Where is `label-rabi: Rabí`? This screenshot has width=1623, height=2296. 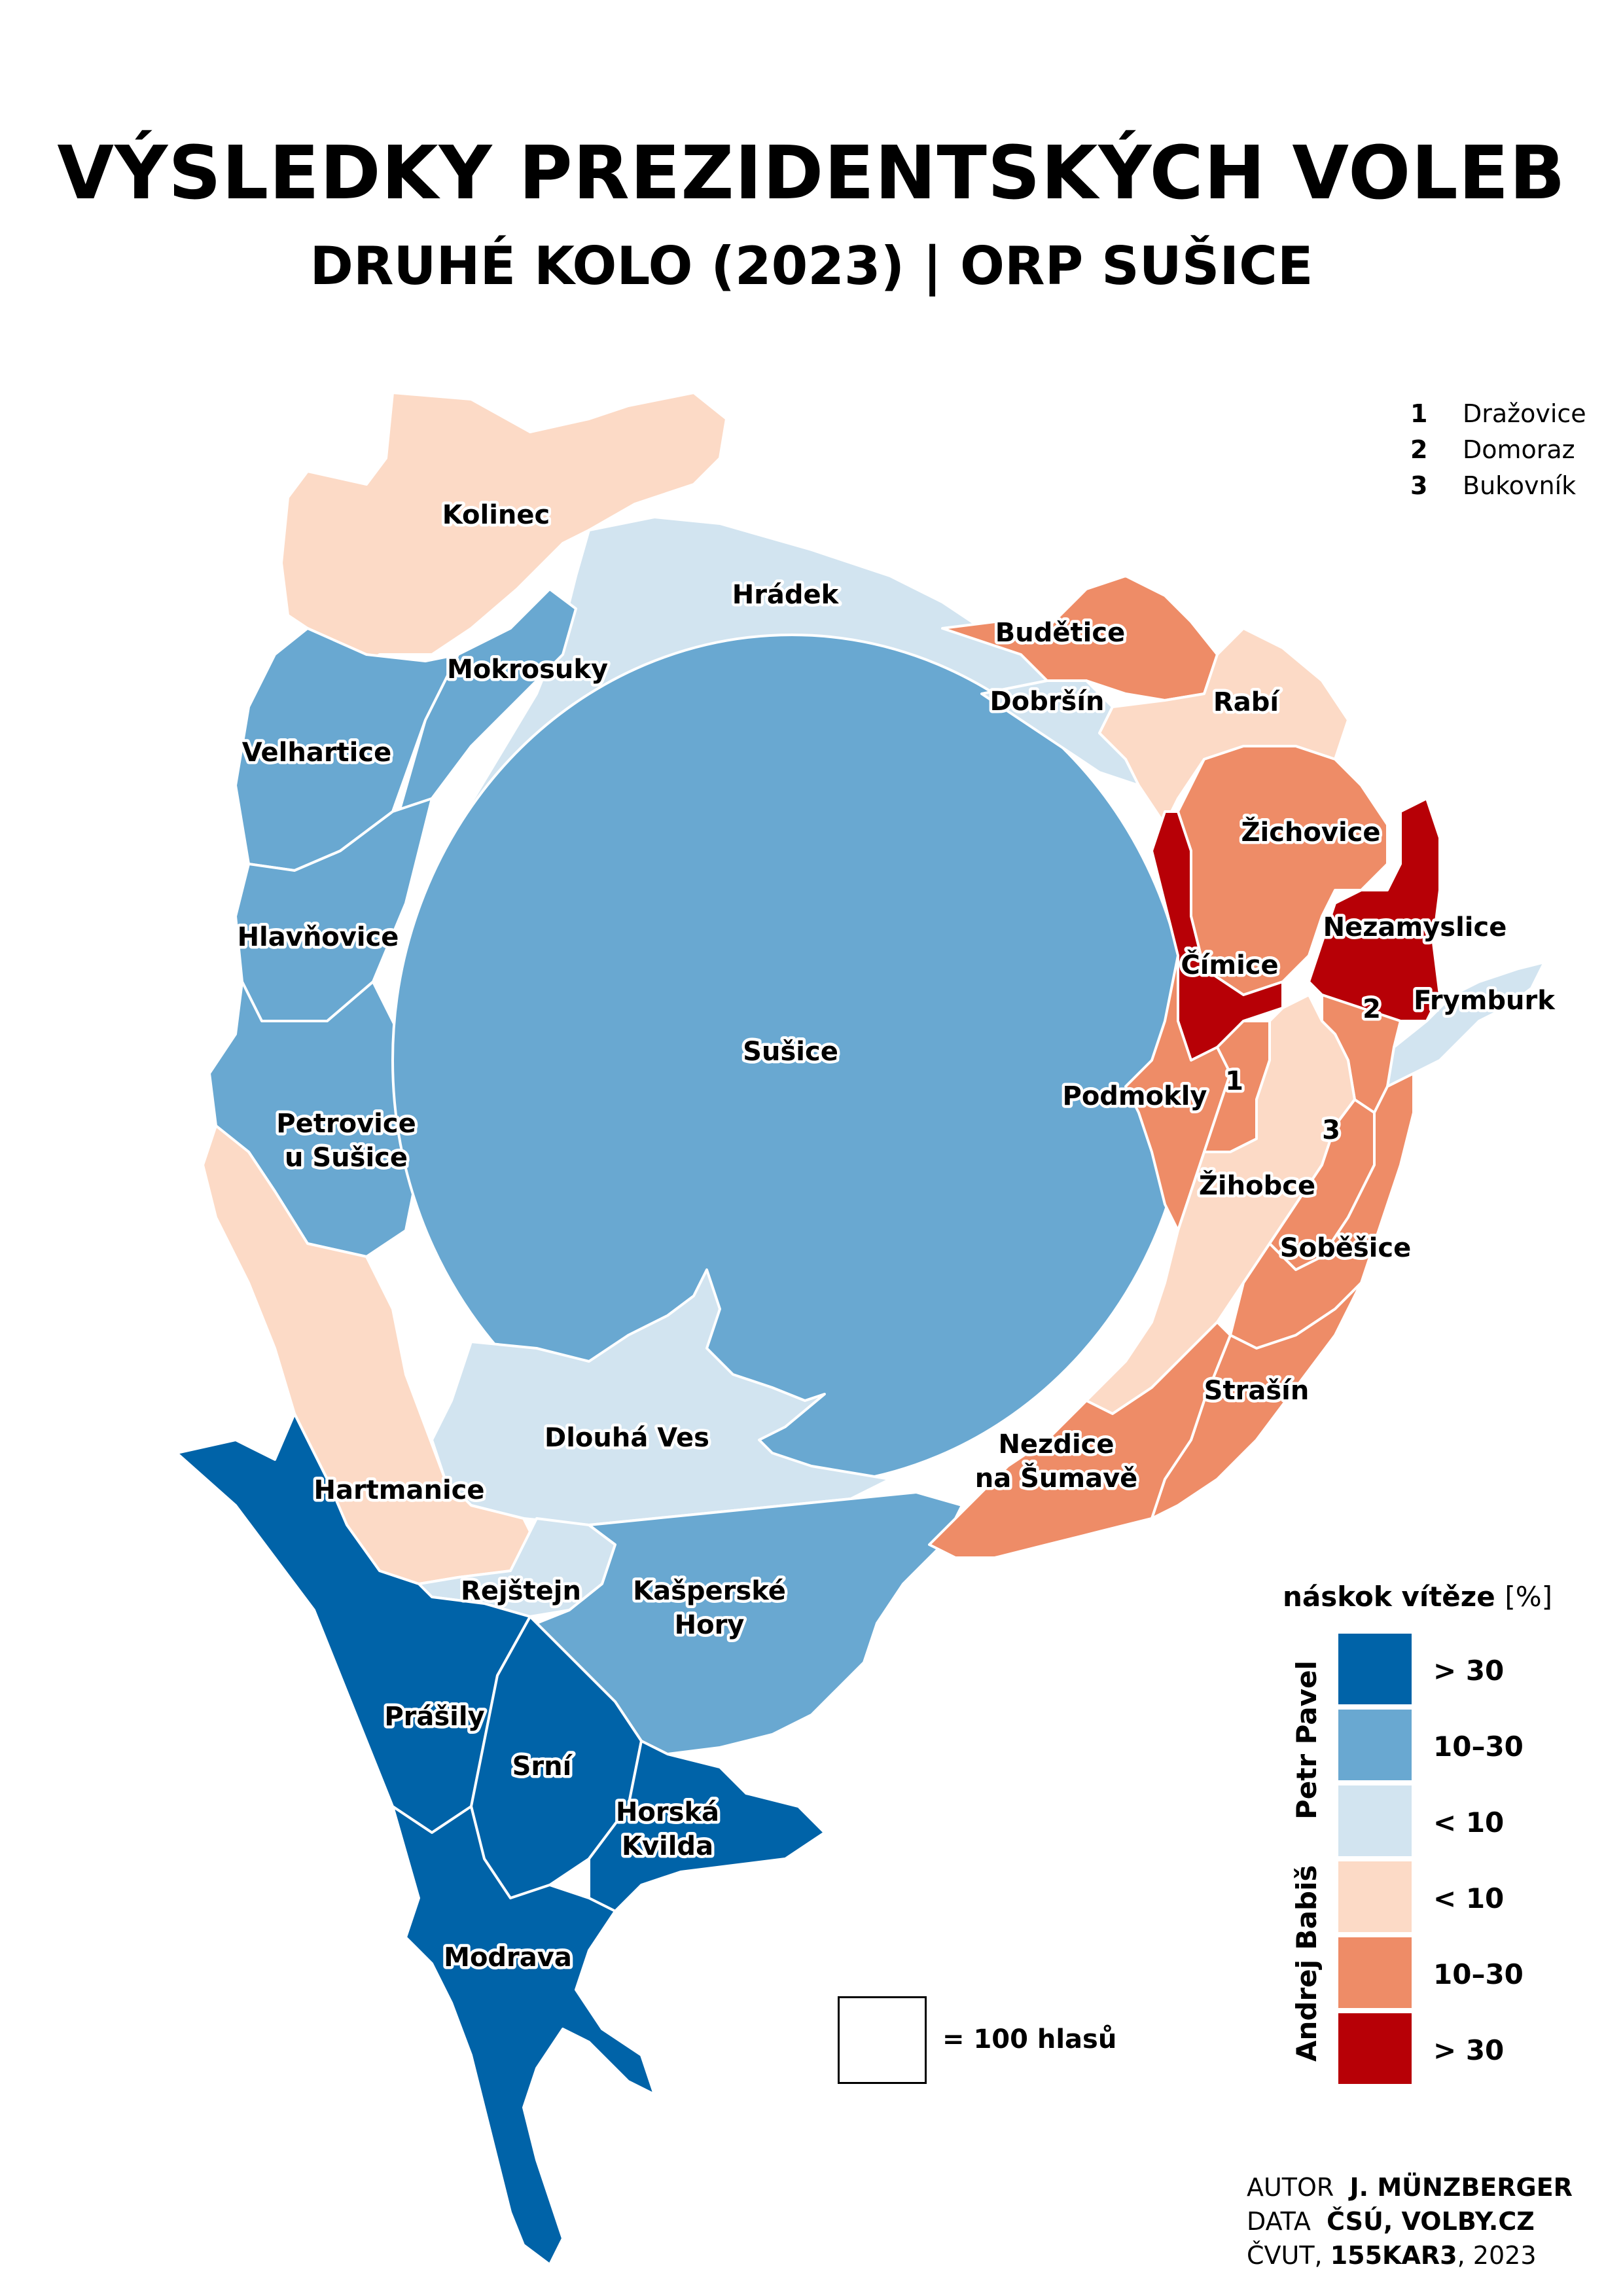 label-rabi: Rabí is located at coordinates (1246, 702).